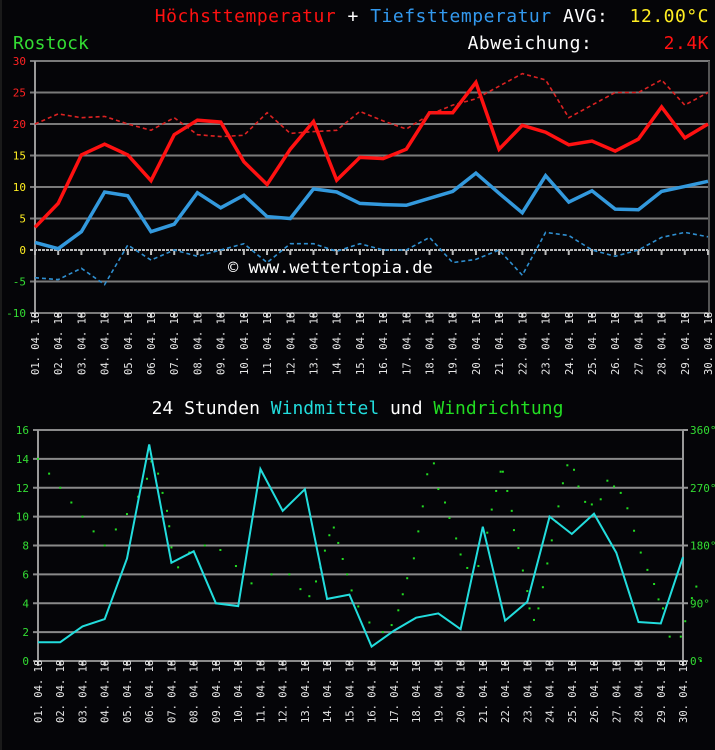  Describe the element at coordinates (205, 408) in the screenshot. I see `wind-title-prefix: 24 Stunden` at that location.